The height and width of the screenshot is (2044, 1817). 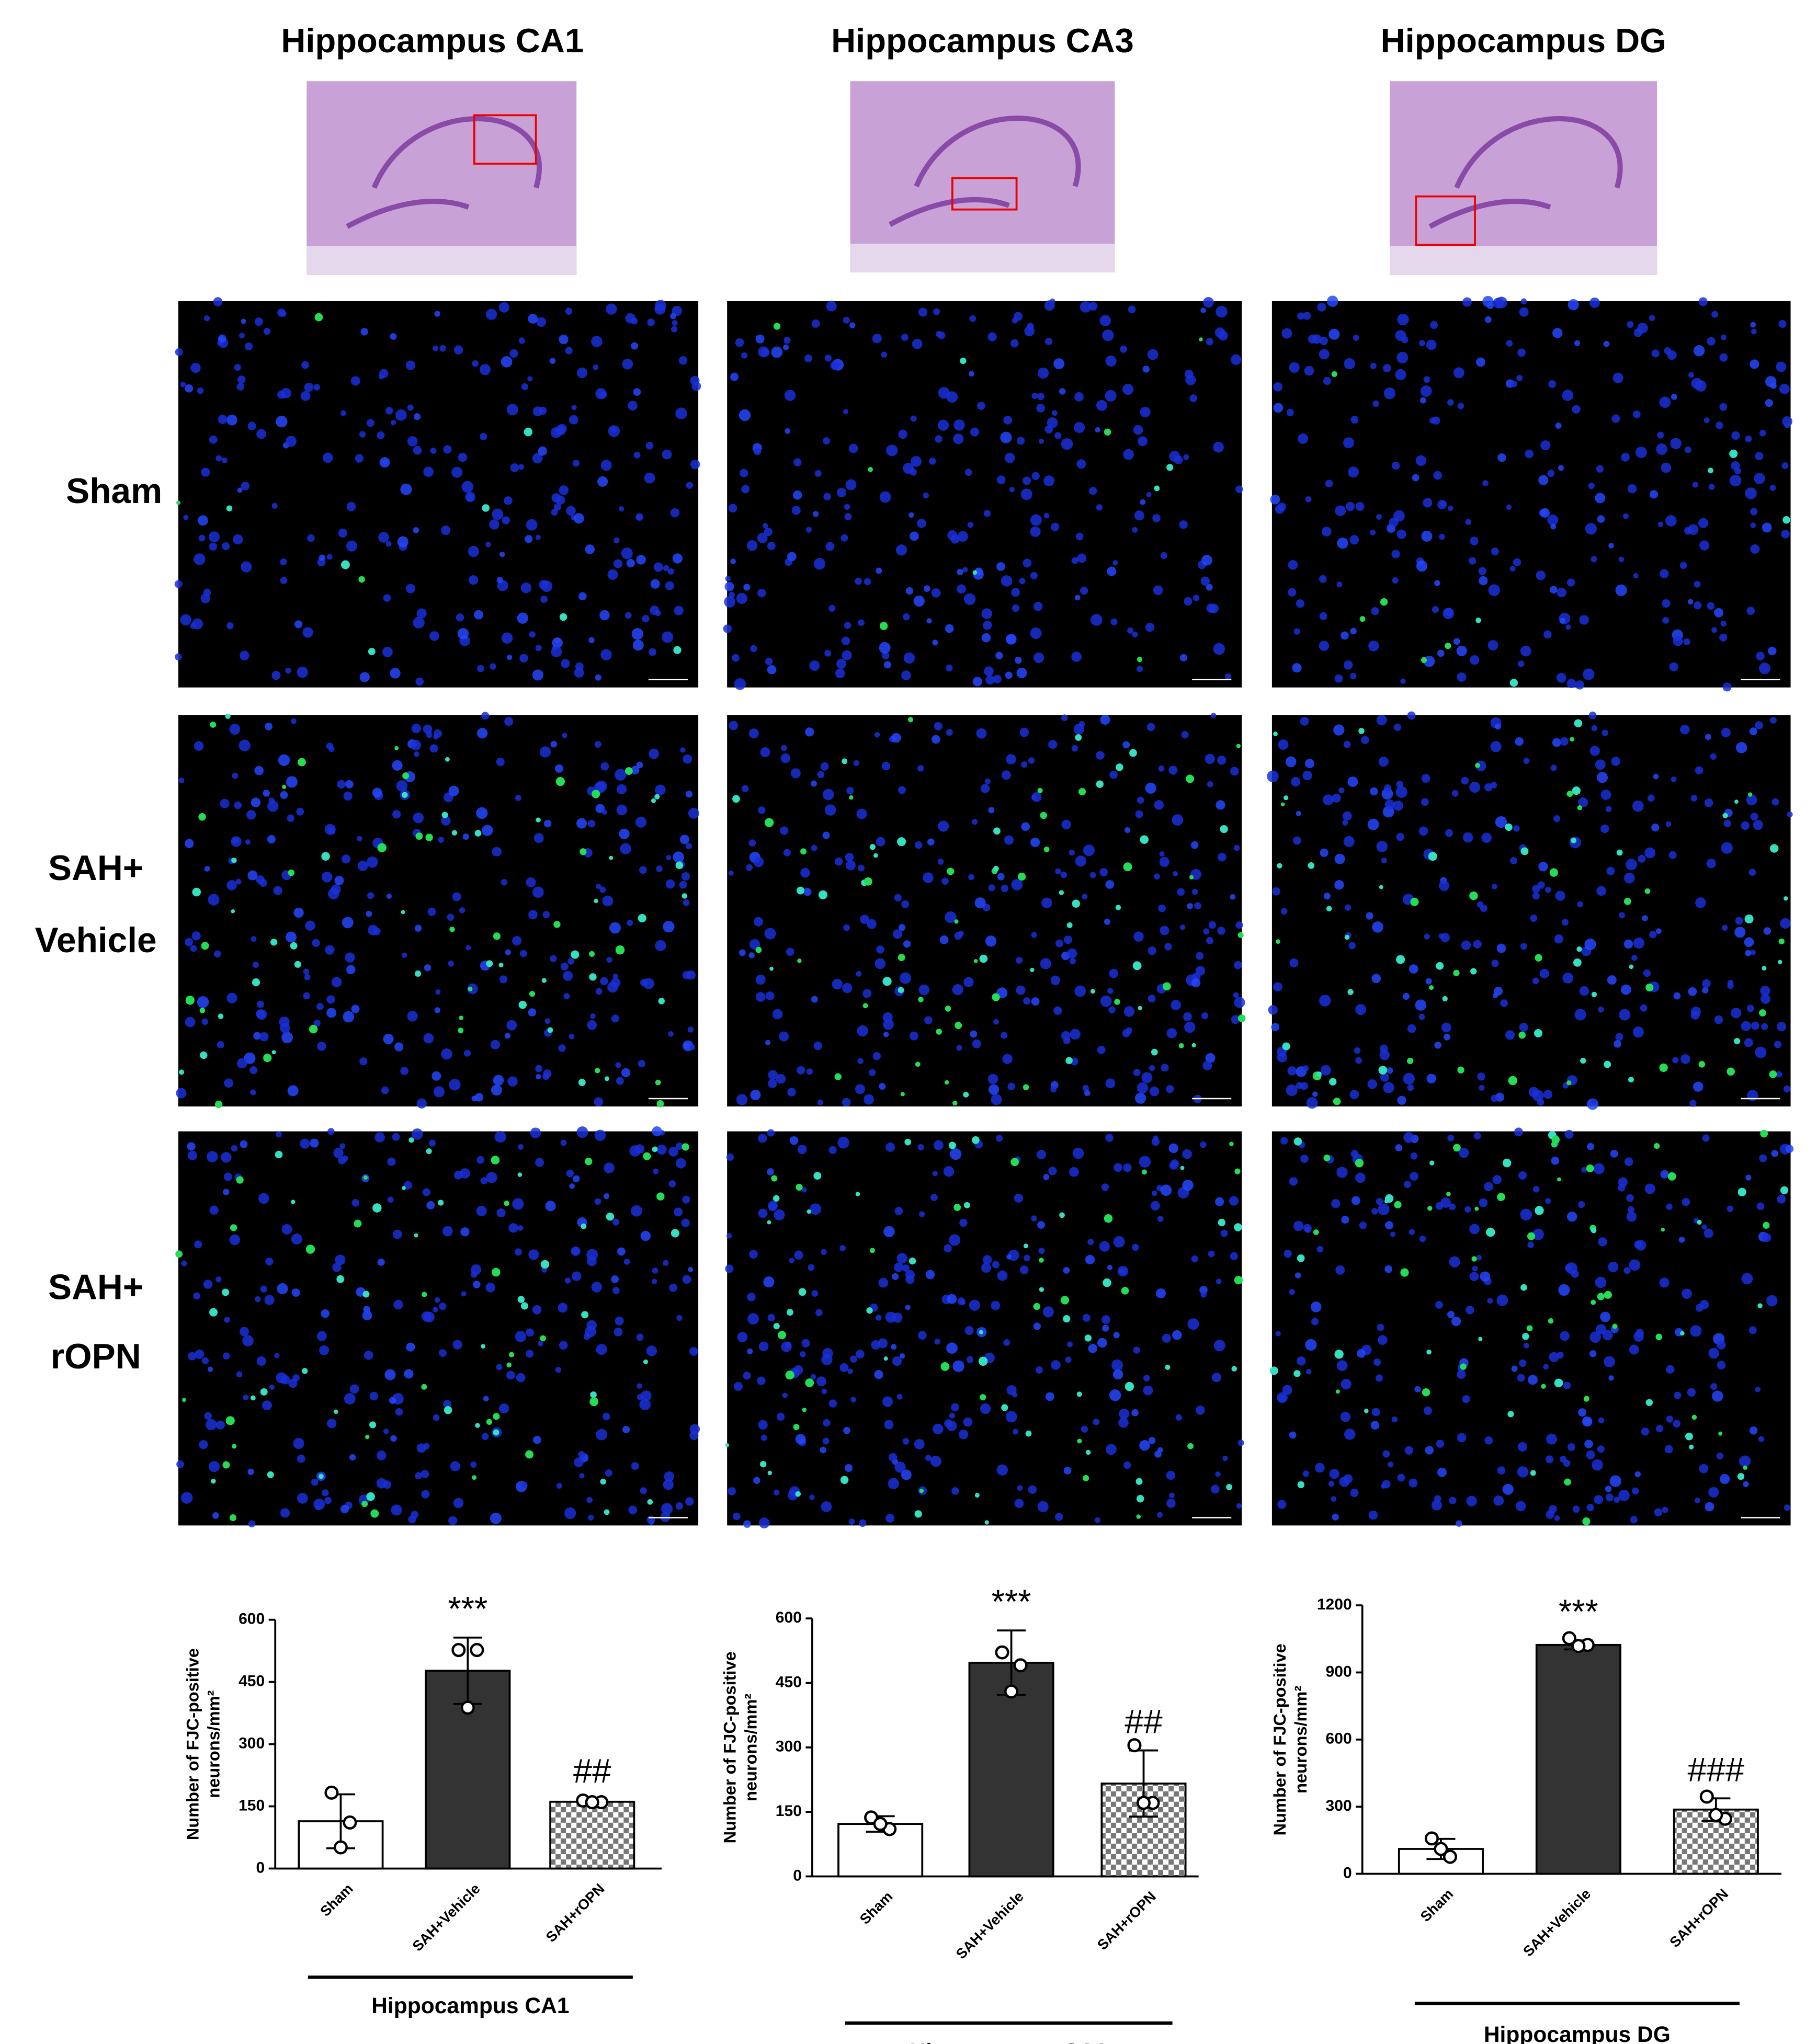 I want to click on x-tick-label: Sham, so click(x=876, y=1907).